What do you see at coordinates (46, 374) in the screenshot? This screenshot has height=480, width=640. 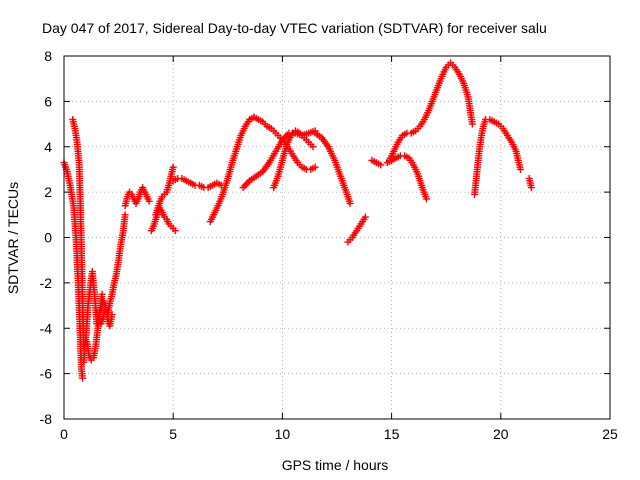 I see `y-tick-label: -6` at bounding box center [46, 374].